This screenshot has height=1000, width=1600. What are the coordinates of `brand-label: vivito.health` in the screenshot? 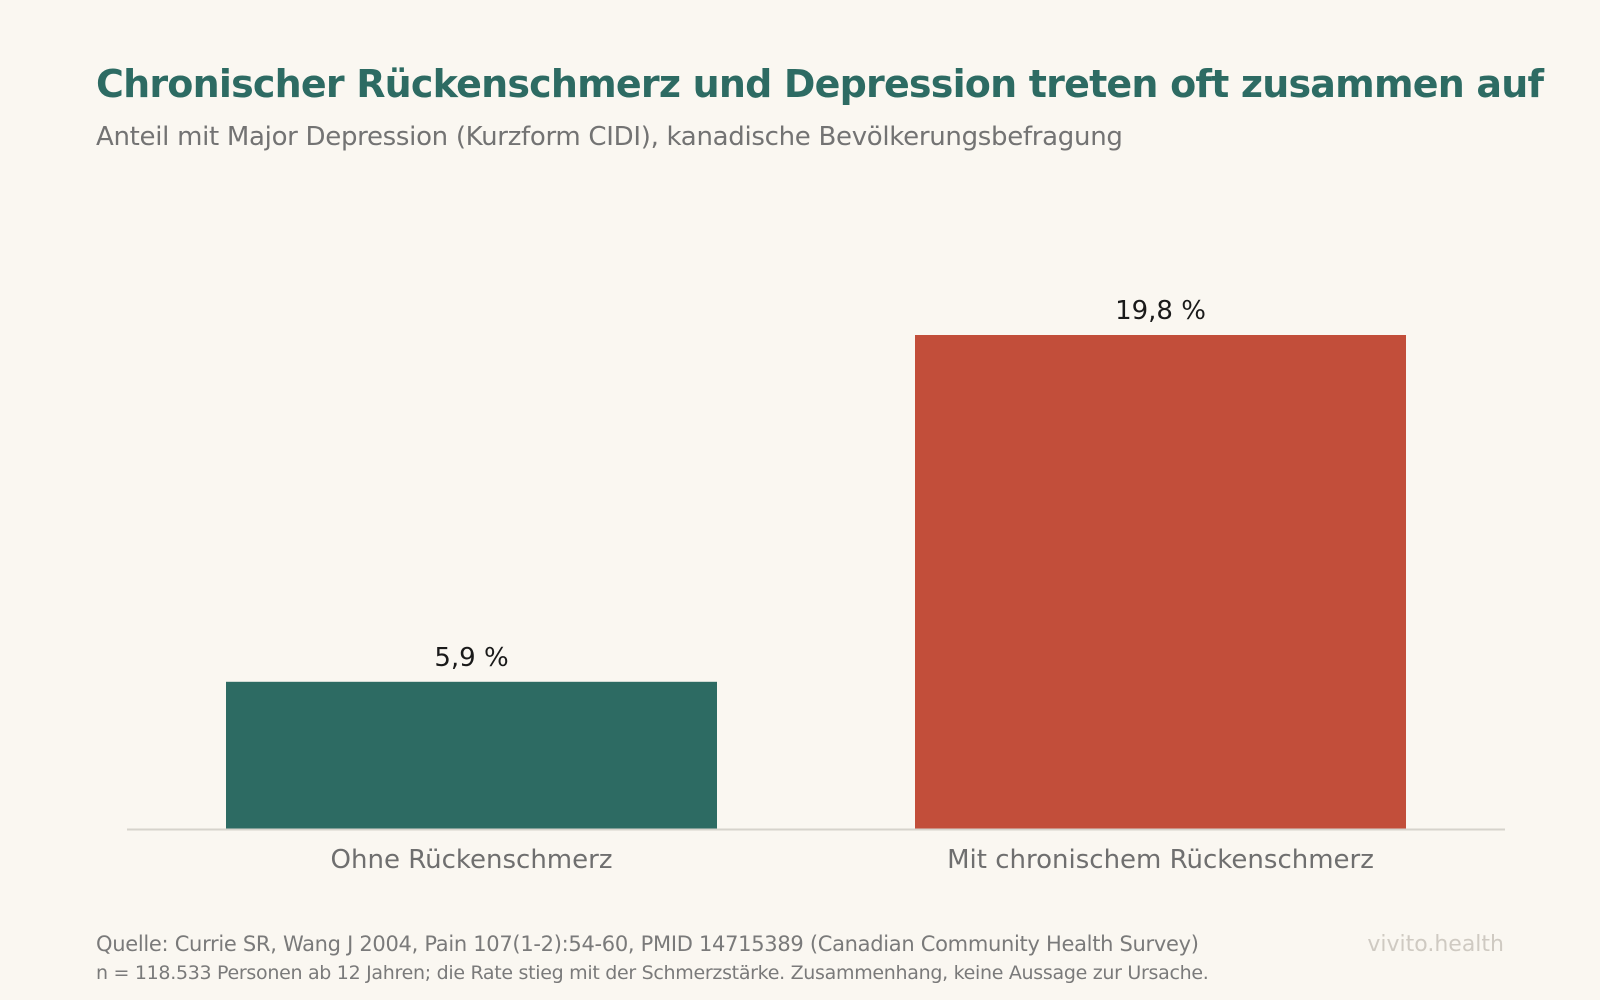 It's located at (1435, 944).